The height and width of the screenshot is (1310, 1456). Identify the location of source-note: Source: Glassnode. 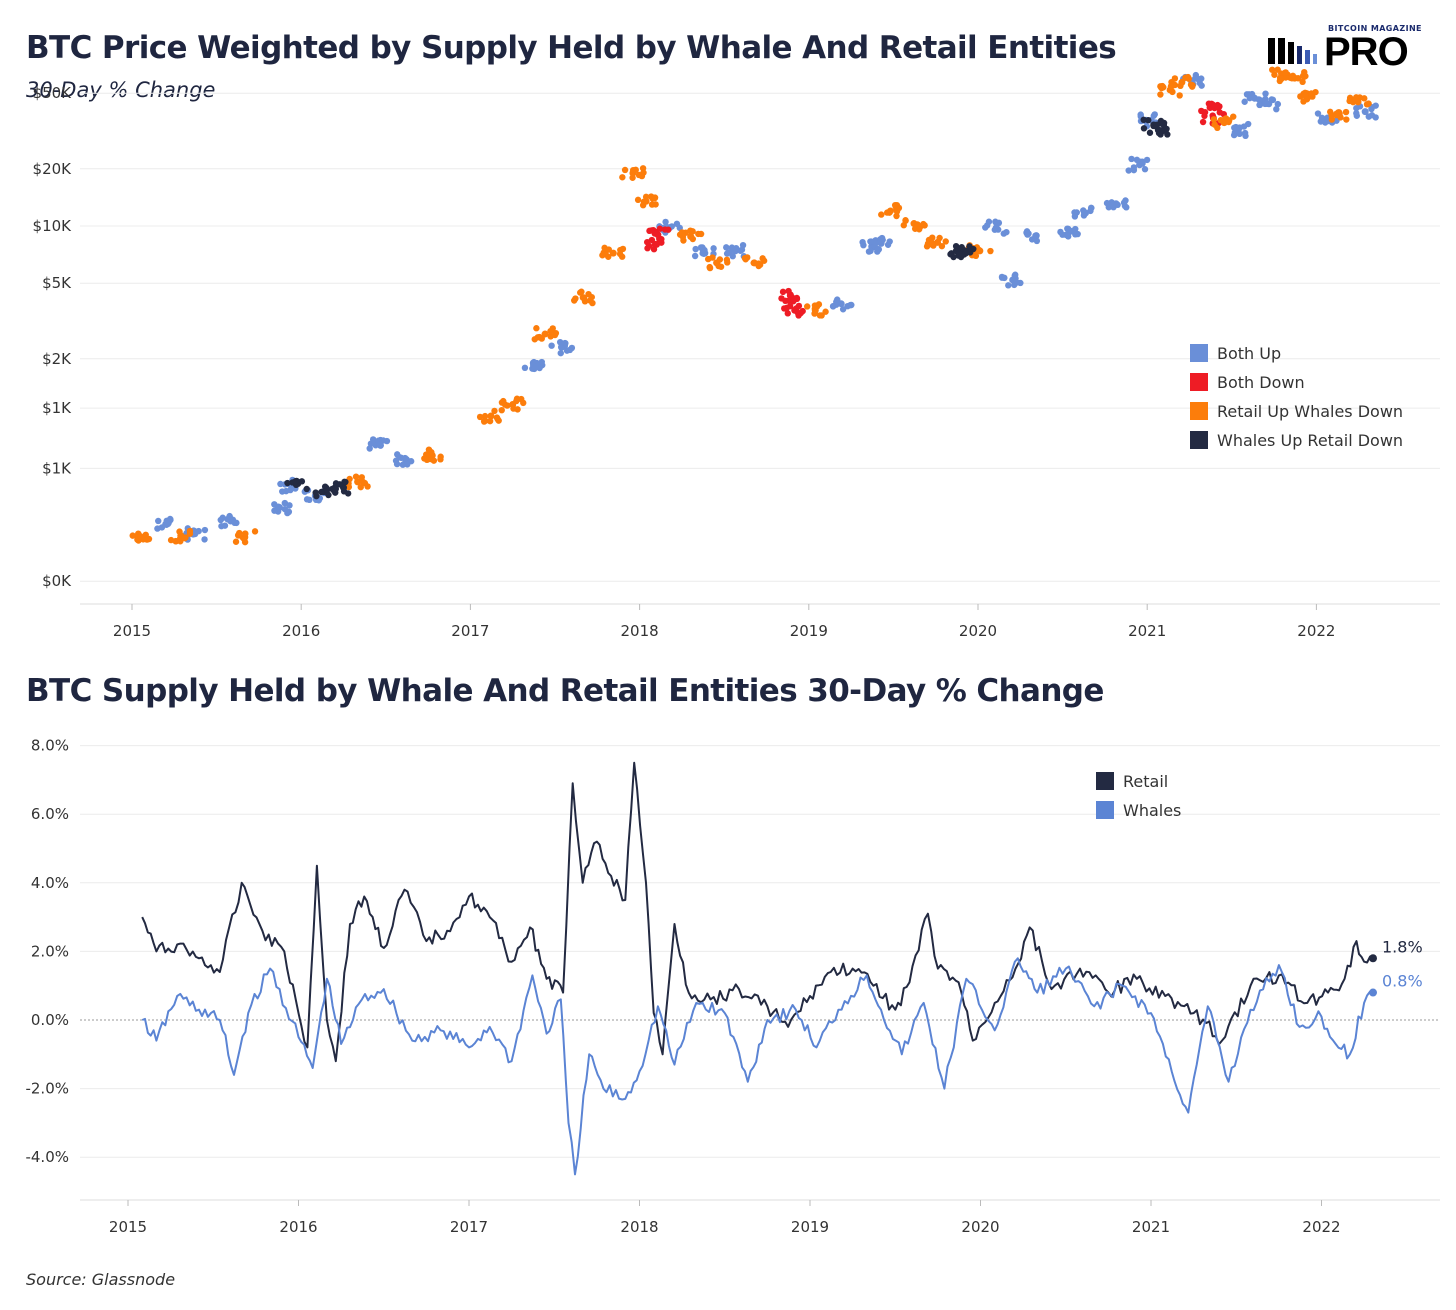
(101, 1279).